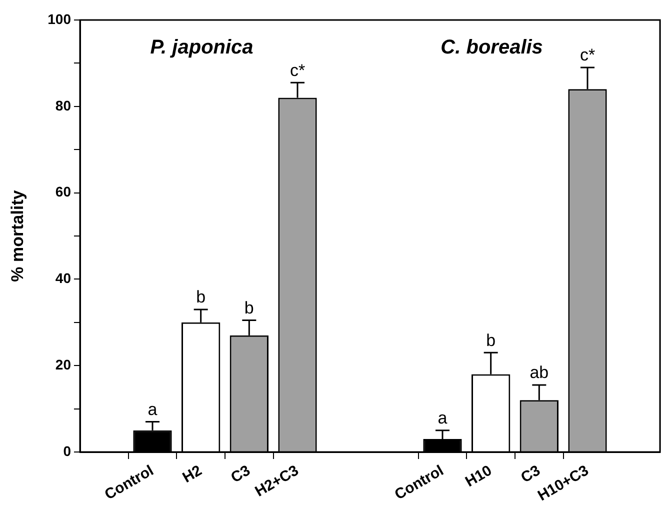 The width and height of the screenshot is (661, 507). Describe the element at coordinates (241, 474) in the screenshot. I see `x-tick-label: C3` at that location.